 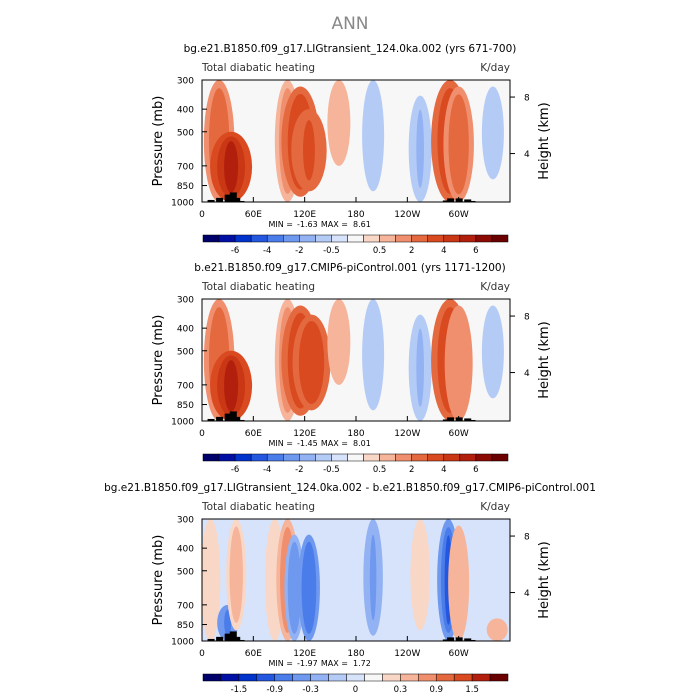 What do you see at coordinates (267, 251) in the screenshot?
I see `colorbar-label: -4` at bounding box center [267, 251].